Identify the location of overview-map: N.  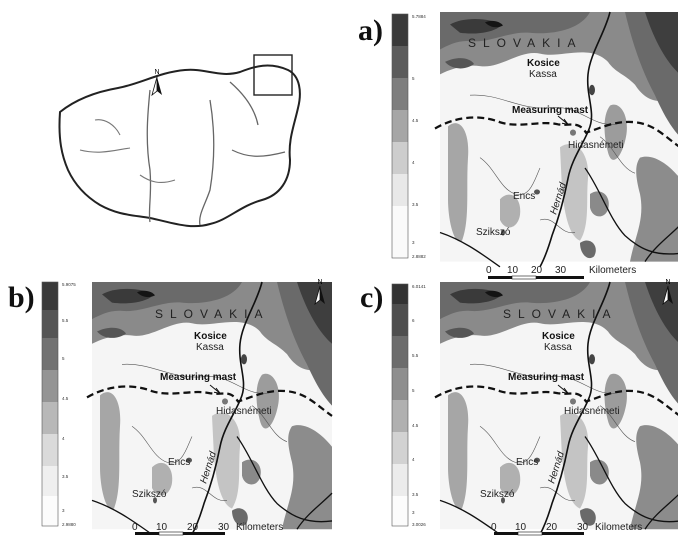
(179, 141).